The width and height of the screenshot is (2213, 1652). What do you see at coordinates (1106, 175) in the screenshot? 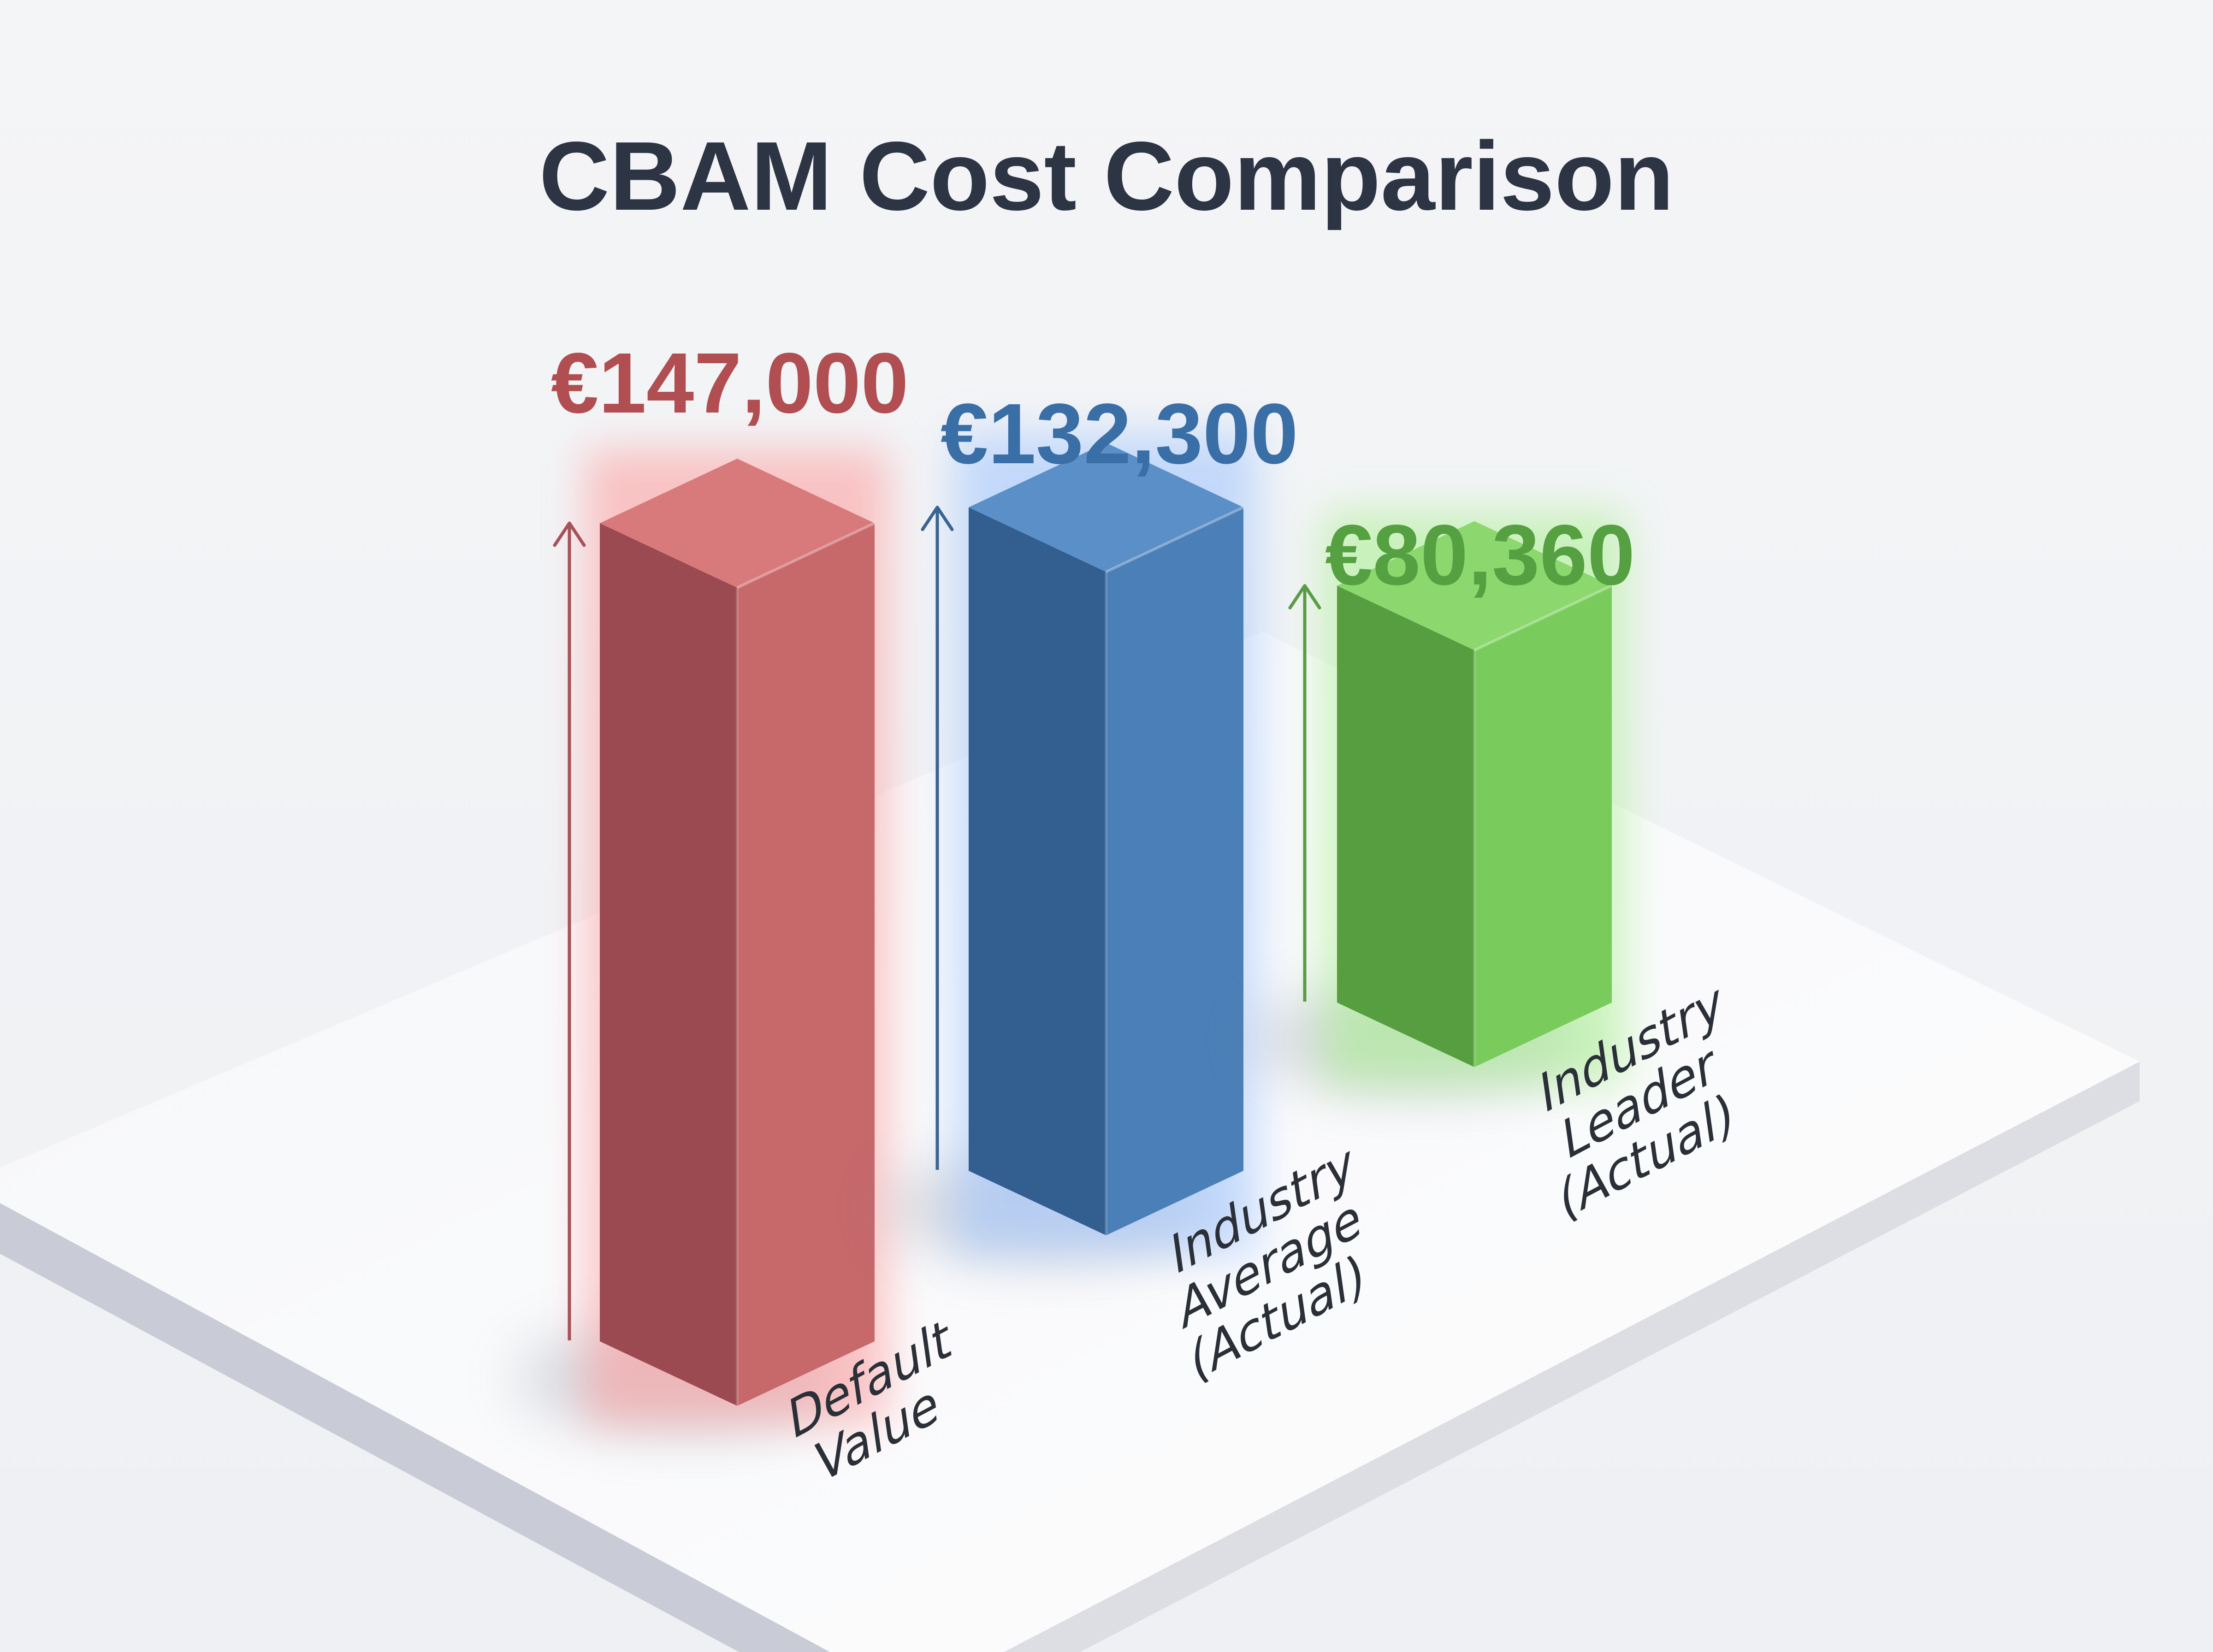
I see `chart-title: CBAM Cost Comparison` at bounding box center [1106, 175].